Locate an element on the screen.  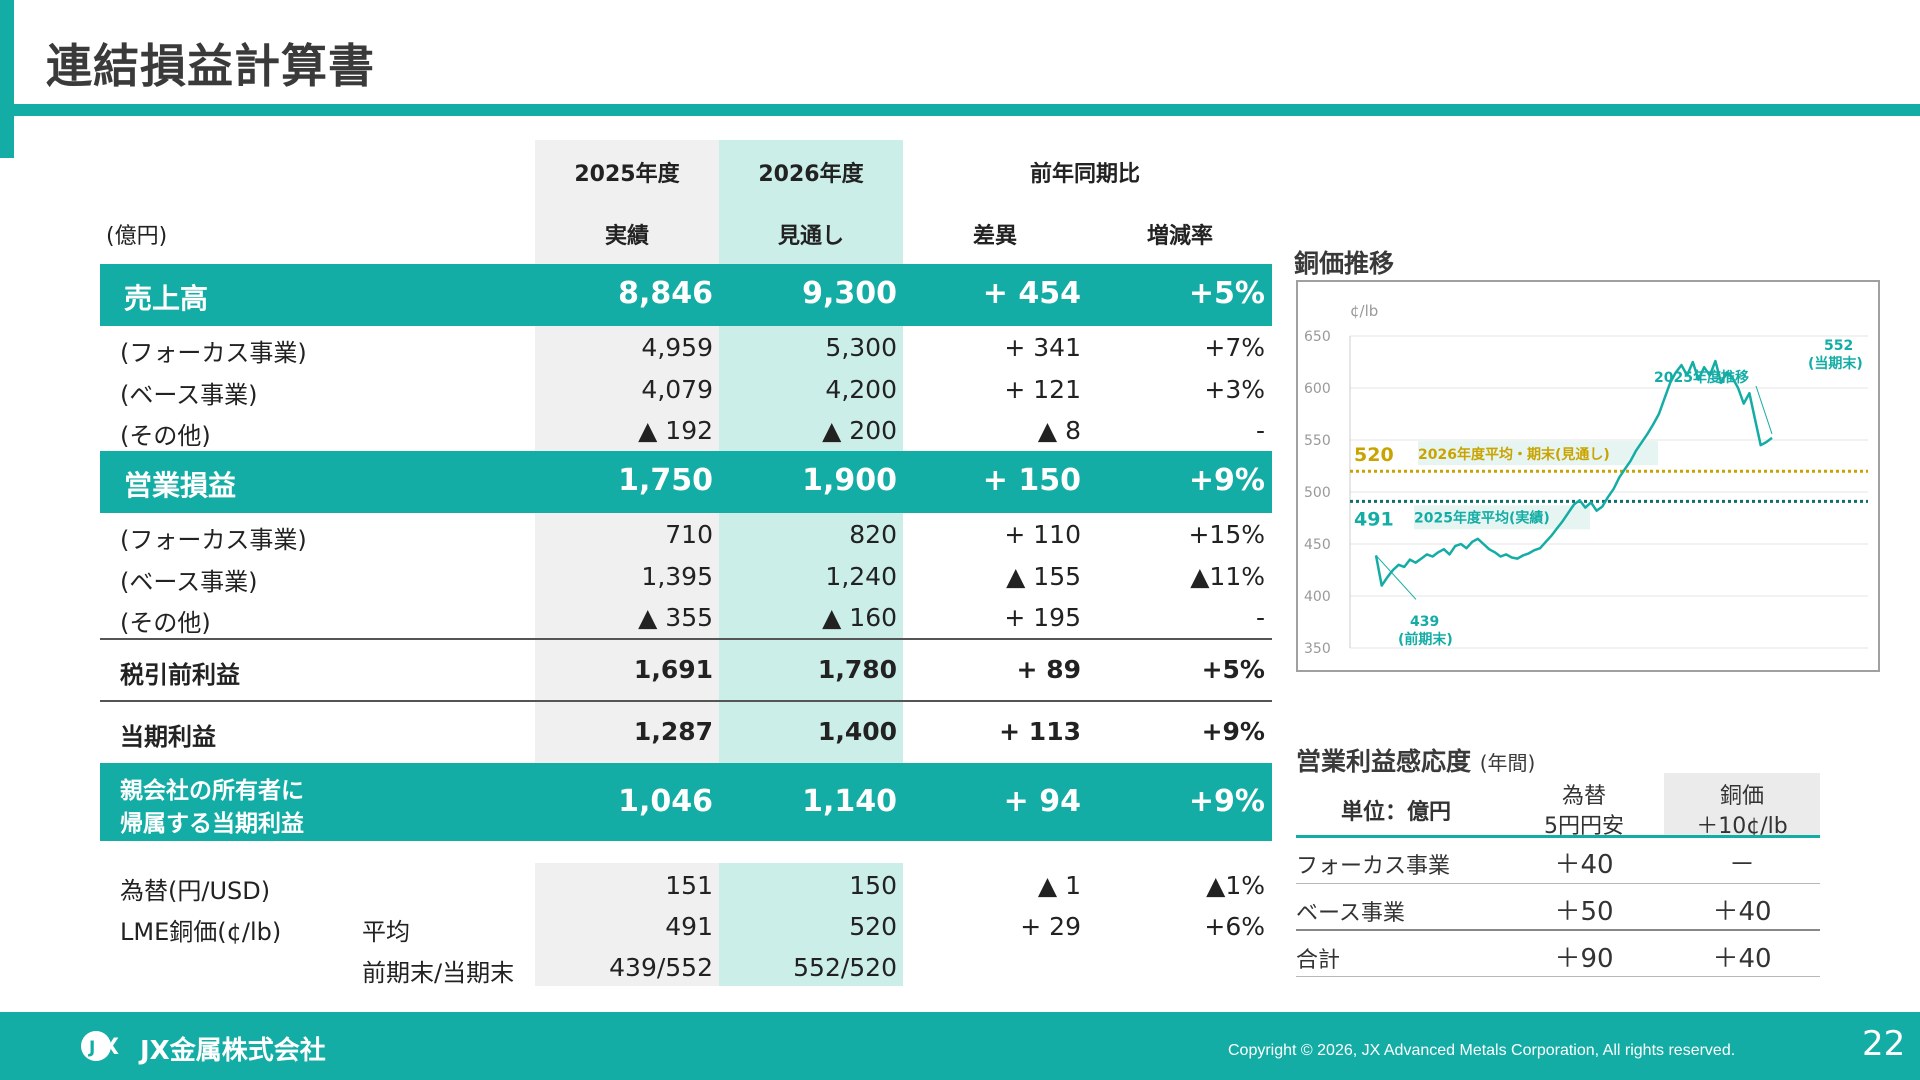
svg-text: X is located at coordinates (110, 1047).